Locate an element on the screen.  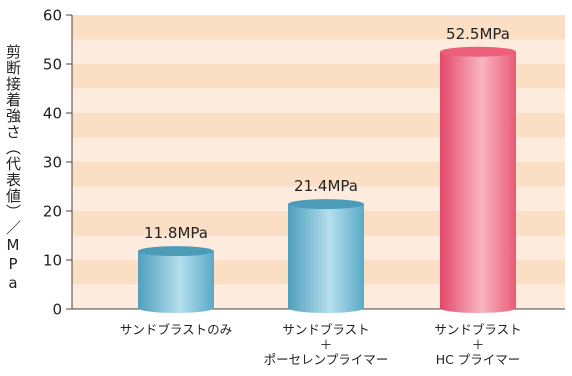
x-tick-label-line: HC プライマー is located at coordinates (478, 359).